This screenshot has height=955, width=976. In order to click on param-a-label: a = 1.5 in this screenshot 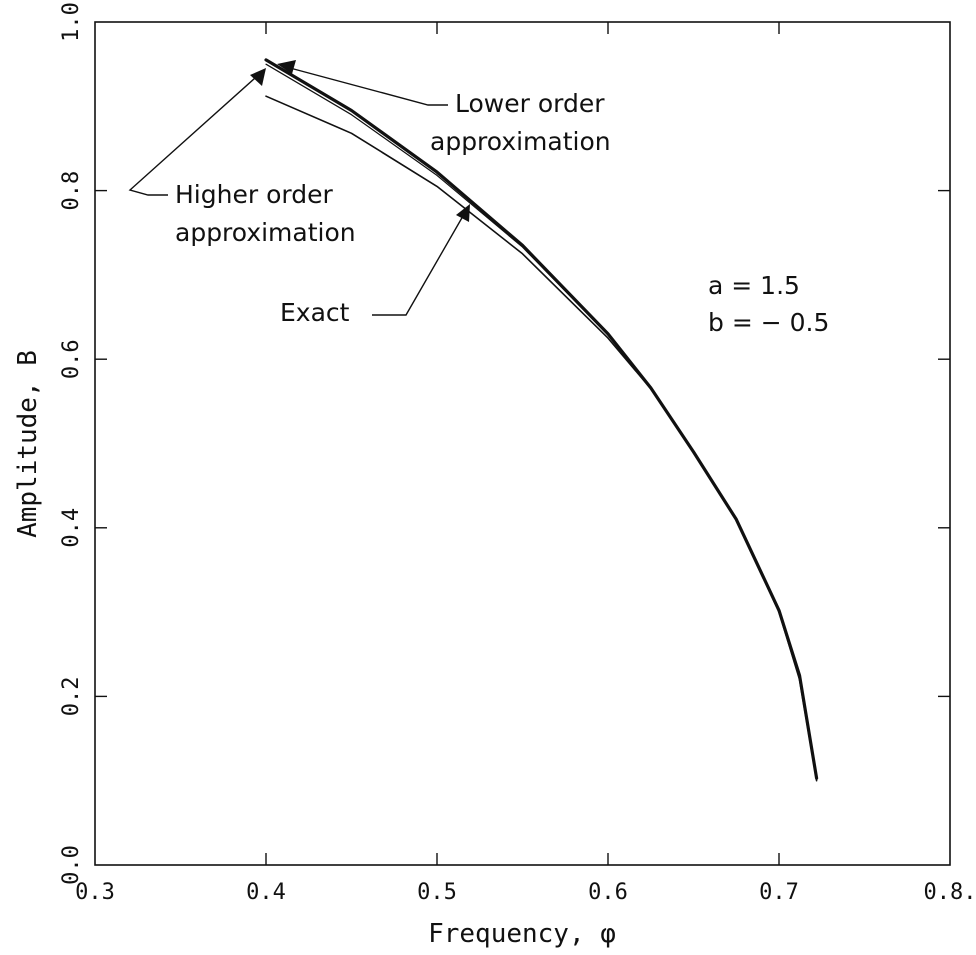, I will do `click(754, 285)`.